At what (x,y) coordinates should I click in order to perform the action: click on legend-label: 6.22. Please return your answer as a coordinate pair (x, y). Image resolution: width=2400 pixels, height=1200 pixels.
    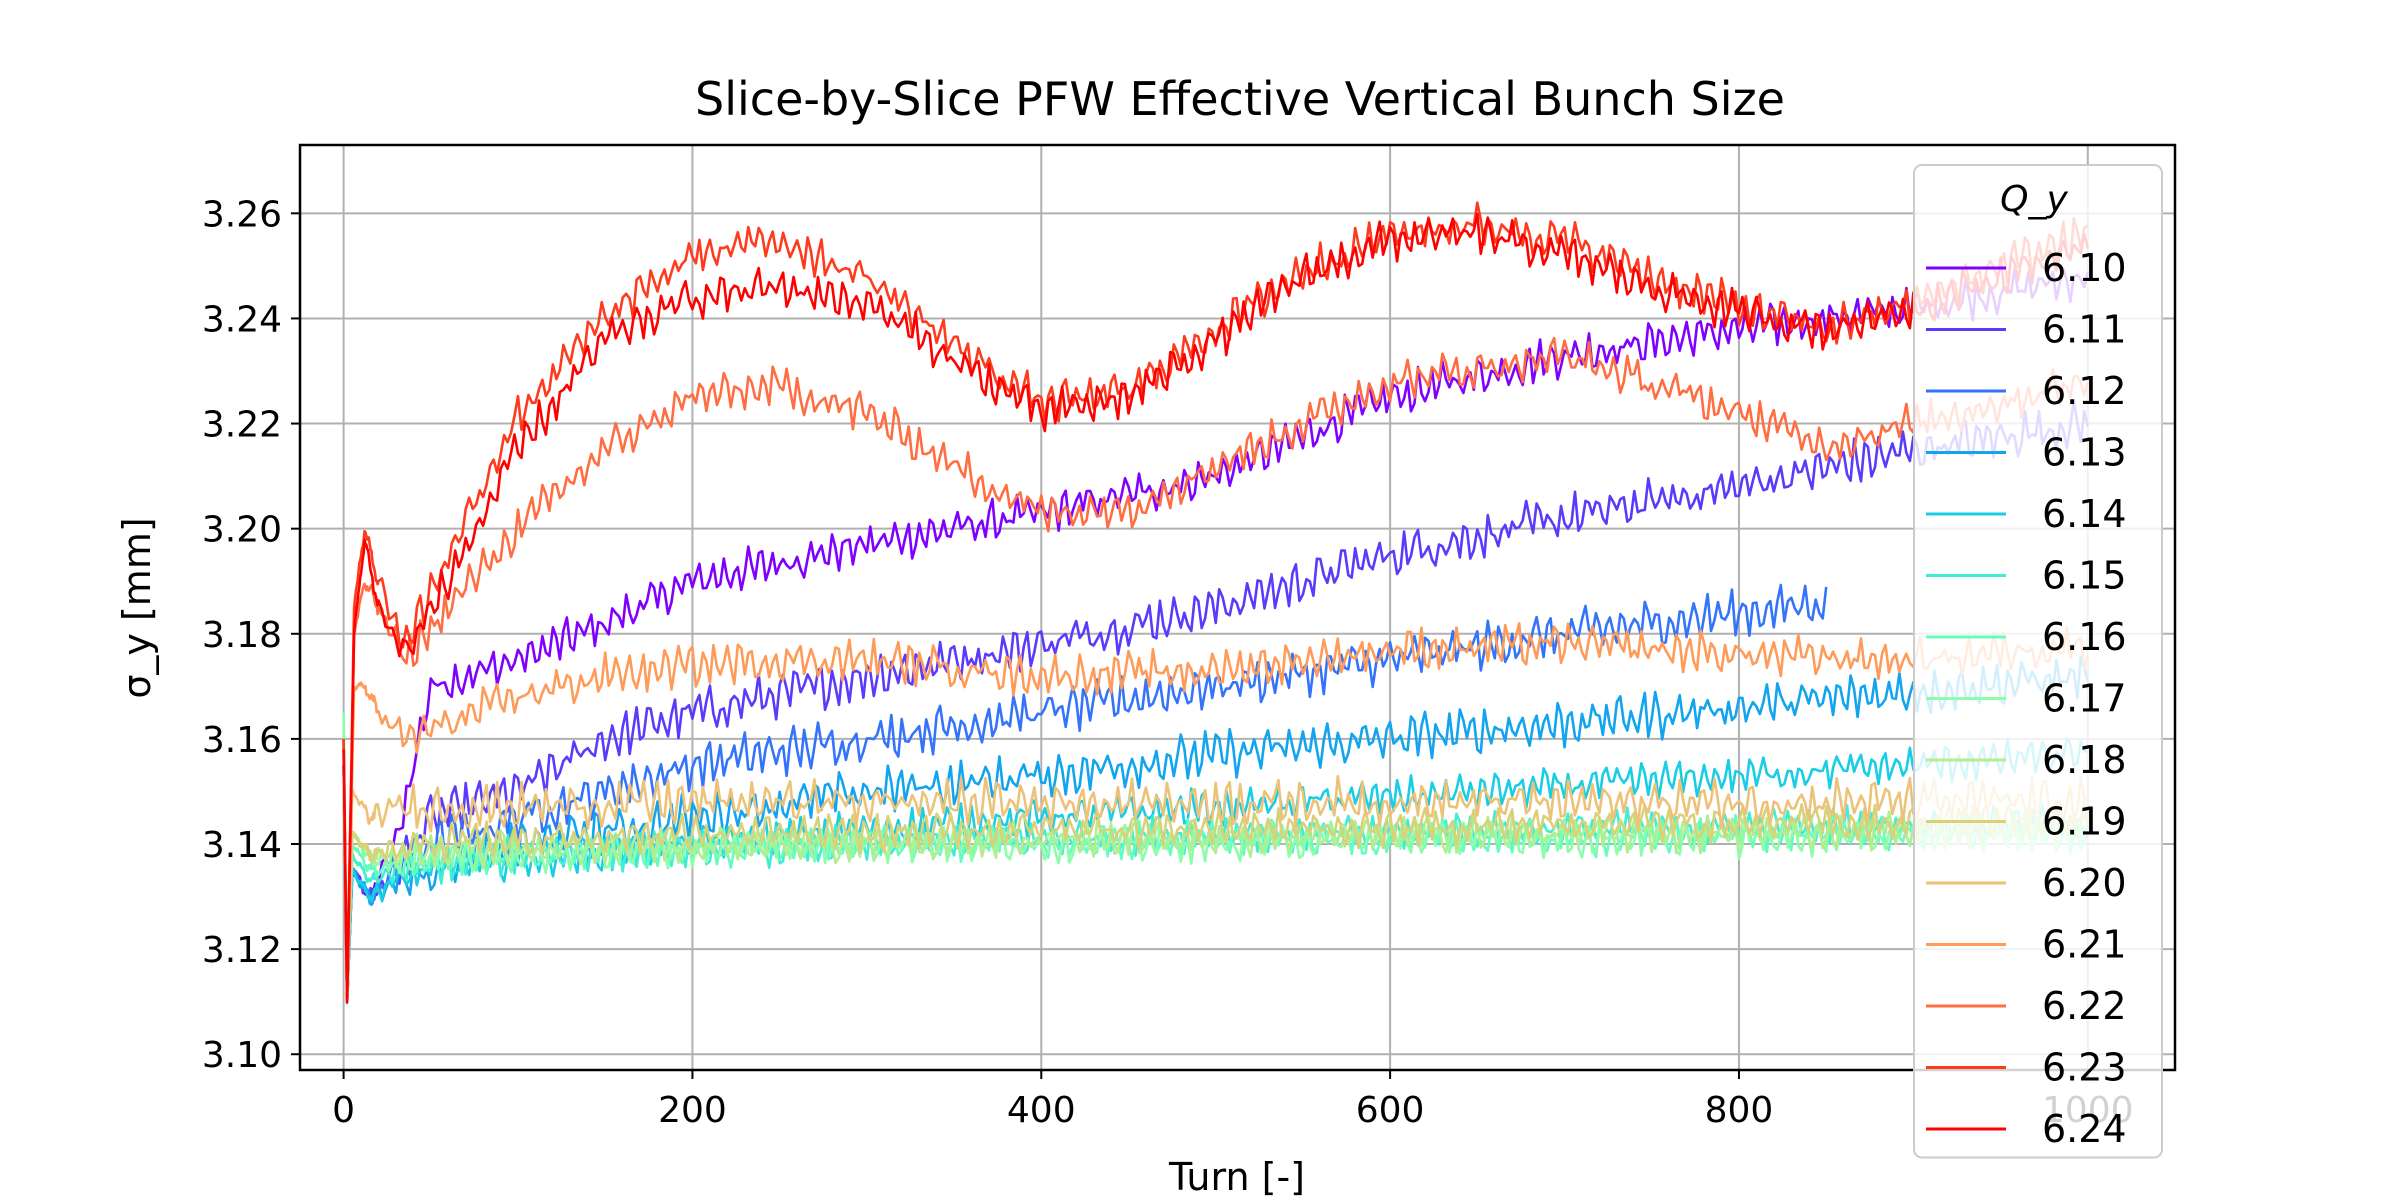
    Looking at the image, I should click on (2084, 1006).